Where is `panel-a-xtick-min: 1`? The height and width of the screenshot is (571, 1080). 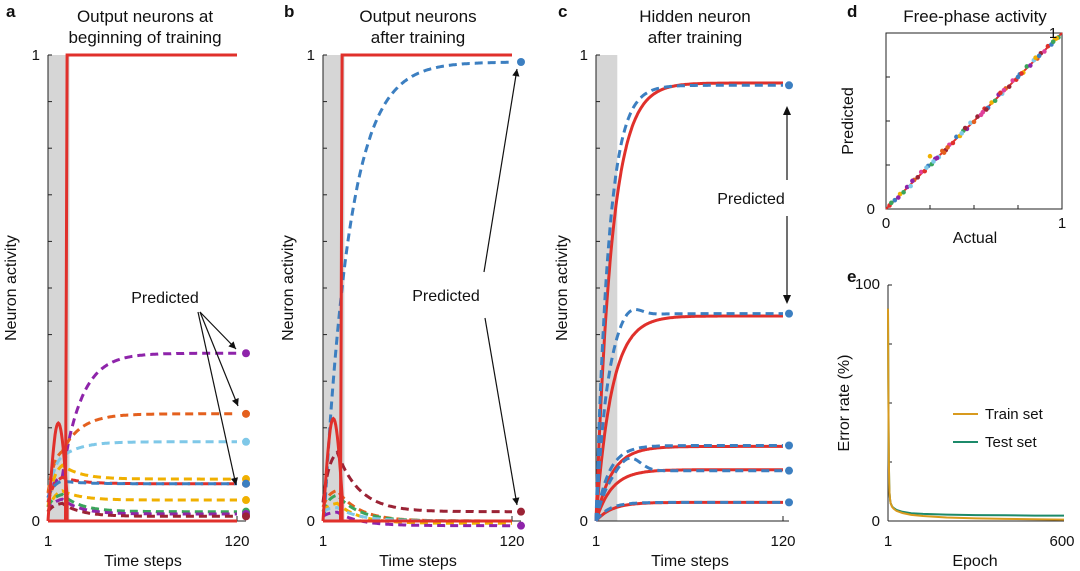
panel-a-xtick-min: 1 is located at coordinates (48, 541).